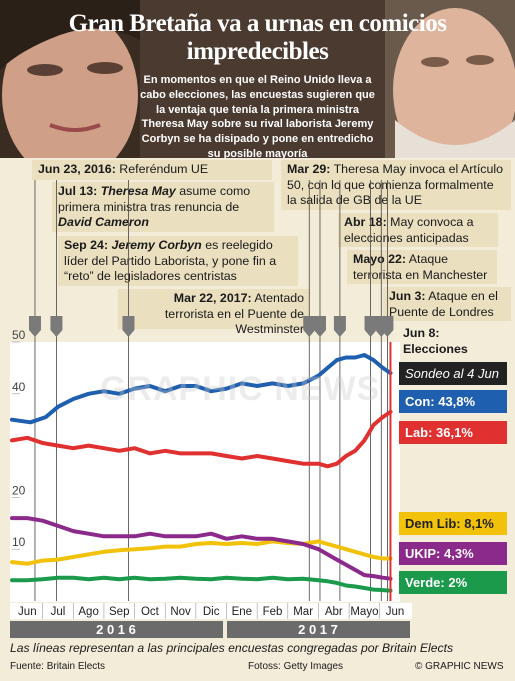 The image size is (515, 681). What do you see at coordinates (58, 612) in the screenshot?
I see `month-label: Jul` at bounding box center [58, 612].